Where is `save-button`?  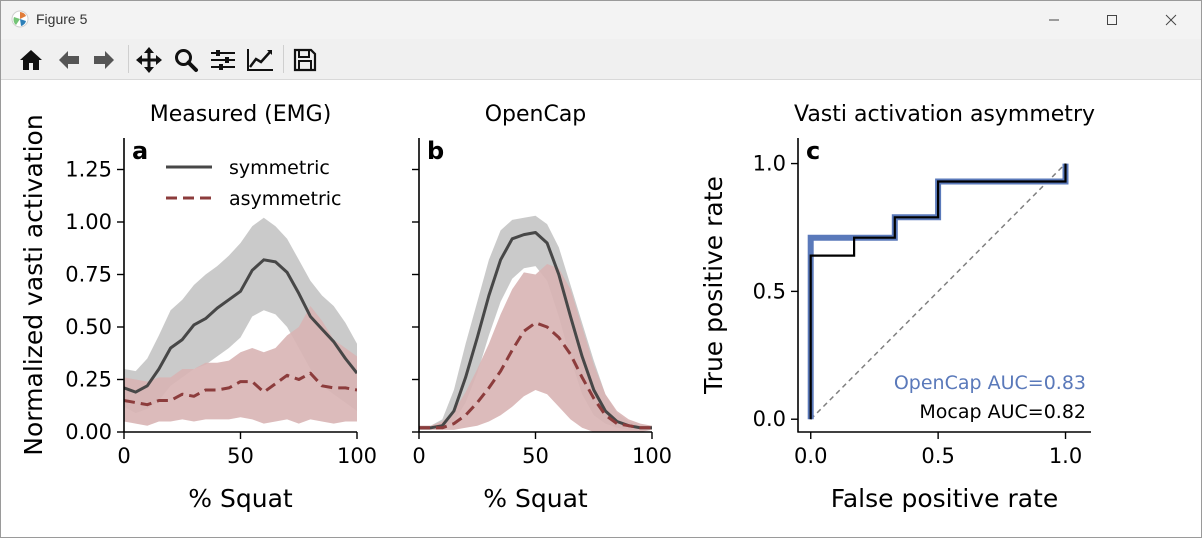
save-button is located at coordinates (305, 60).